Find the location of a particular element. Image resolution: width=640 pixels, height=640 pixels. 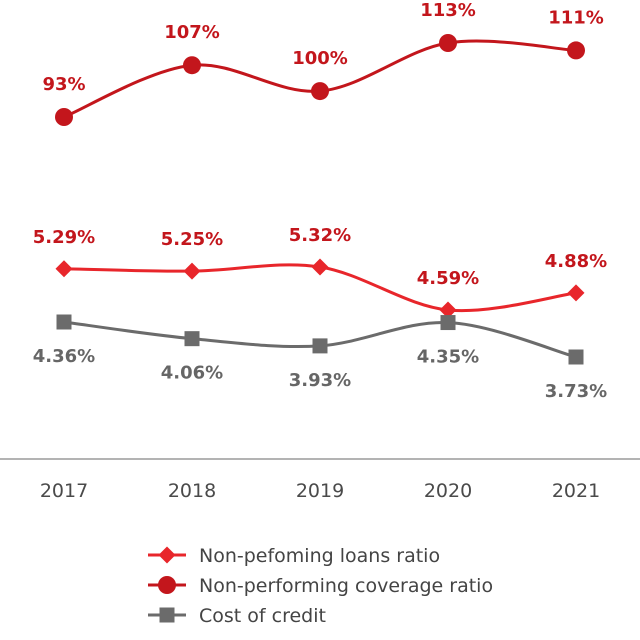

data-label-cost: 4.36% is located at coordinates (64, 356).